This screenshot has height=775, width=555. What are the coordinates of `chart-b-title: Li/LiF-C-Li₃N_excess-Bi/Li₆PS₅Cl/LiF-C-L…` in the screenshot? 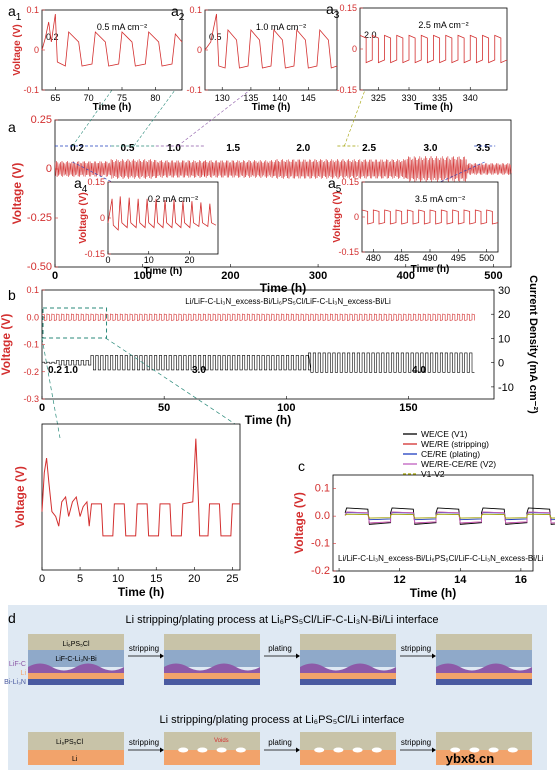 It's located at (288, 301).